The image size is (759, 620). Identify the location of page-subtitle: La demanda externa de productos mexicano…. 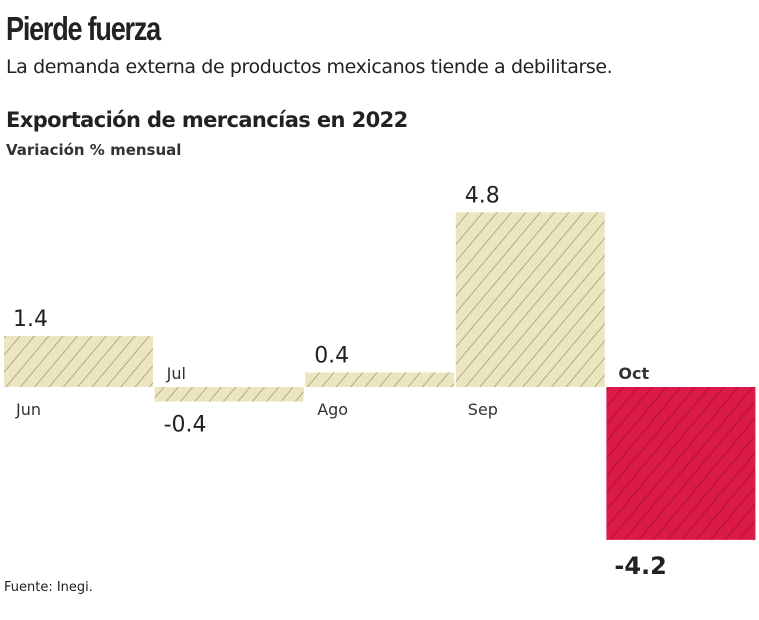
(309, 67).